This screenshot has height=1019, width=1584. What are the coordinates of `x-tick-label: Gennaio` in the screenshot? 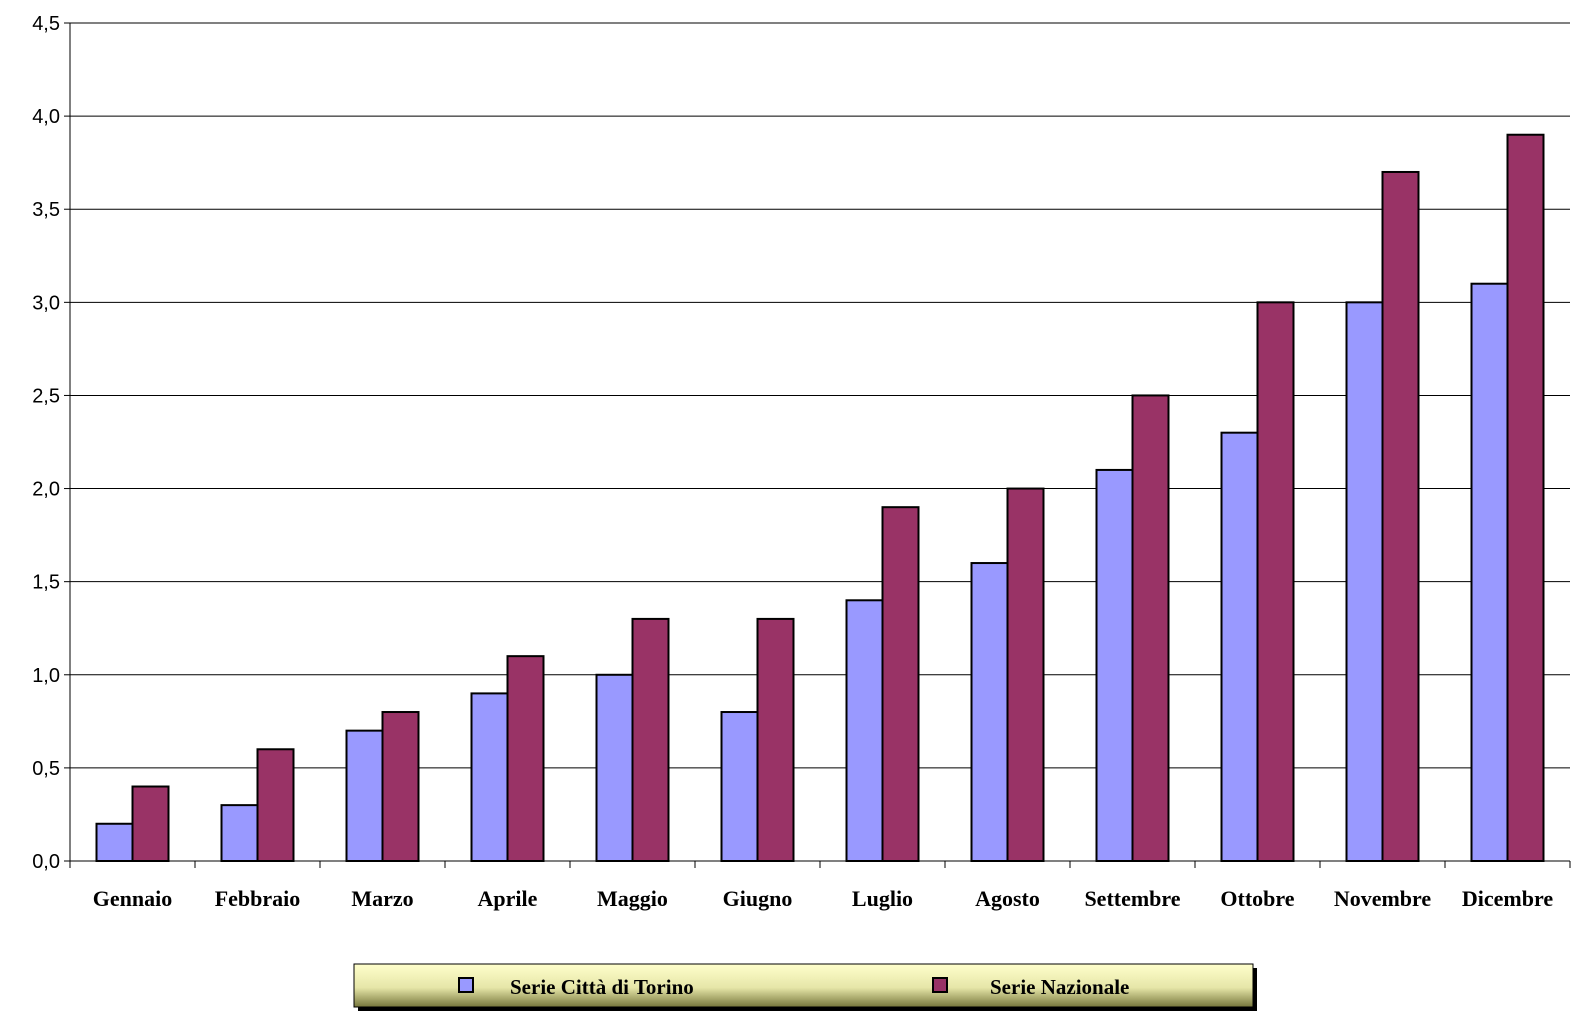 It's located at (132, 898).